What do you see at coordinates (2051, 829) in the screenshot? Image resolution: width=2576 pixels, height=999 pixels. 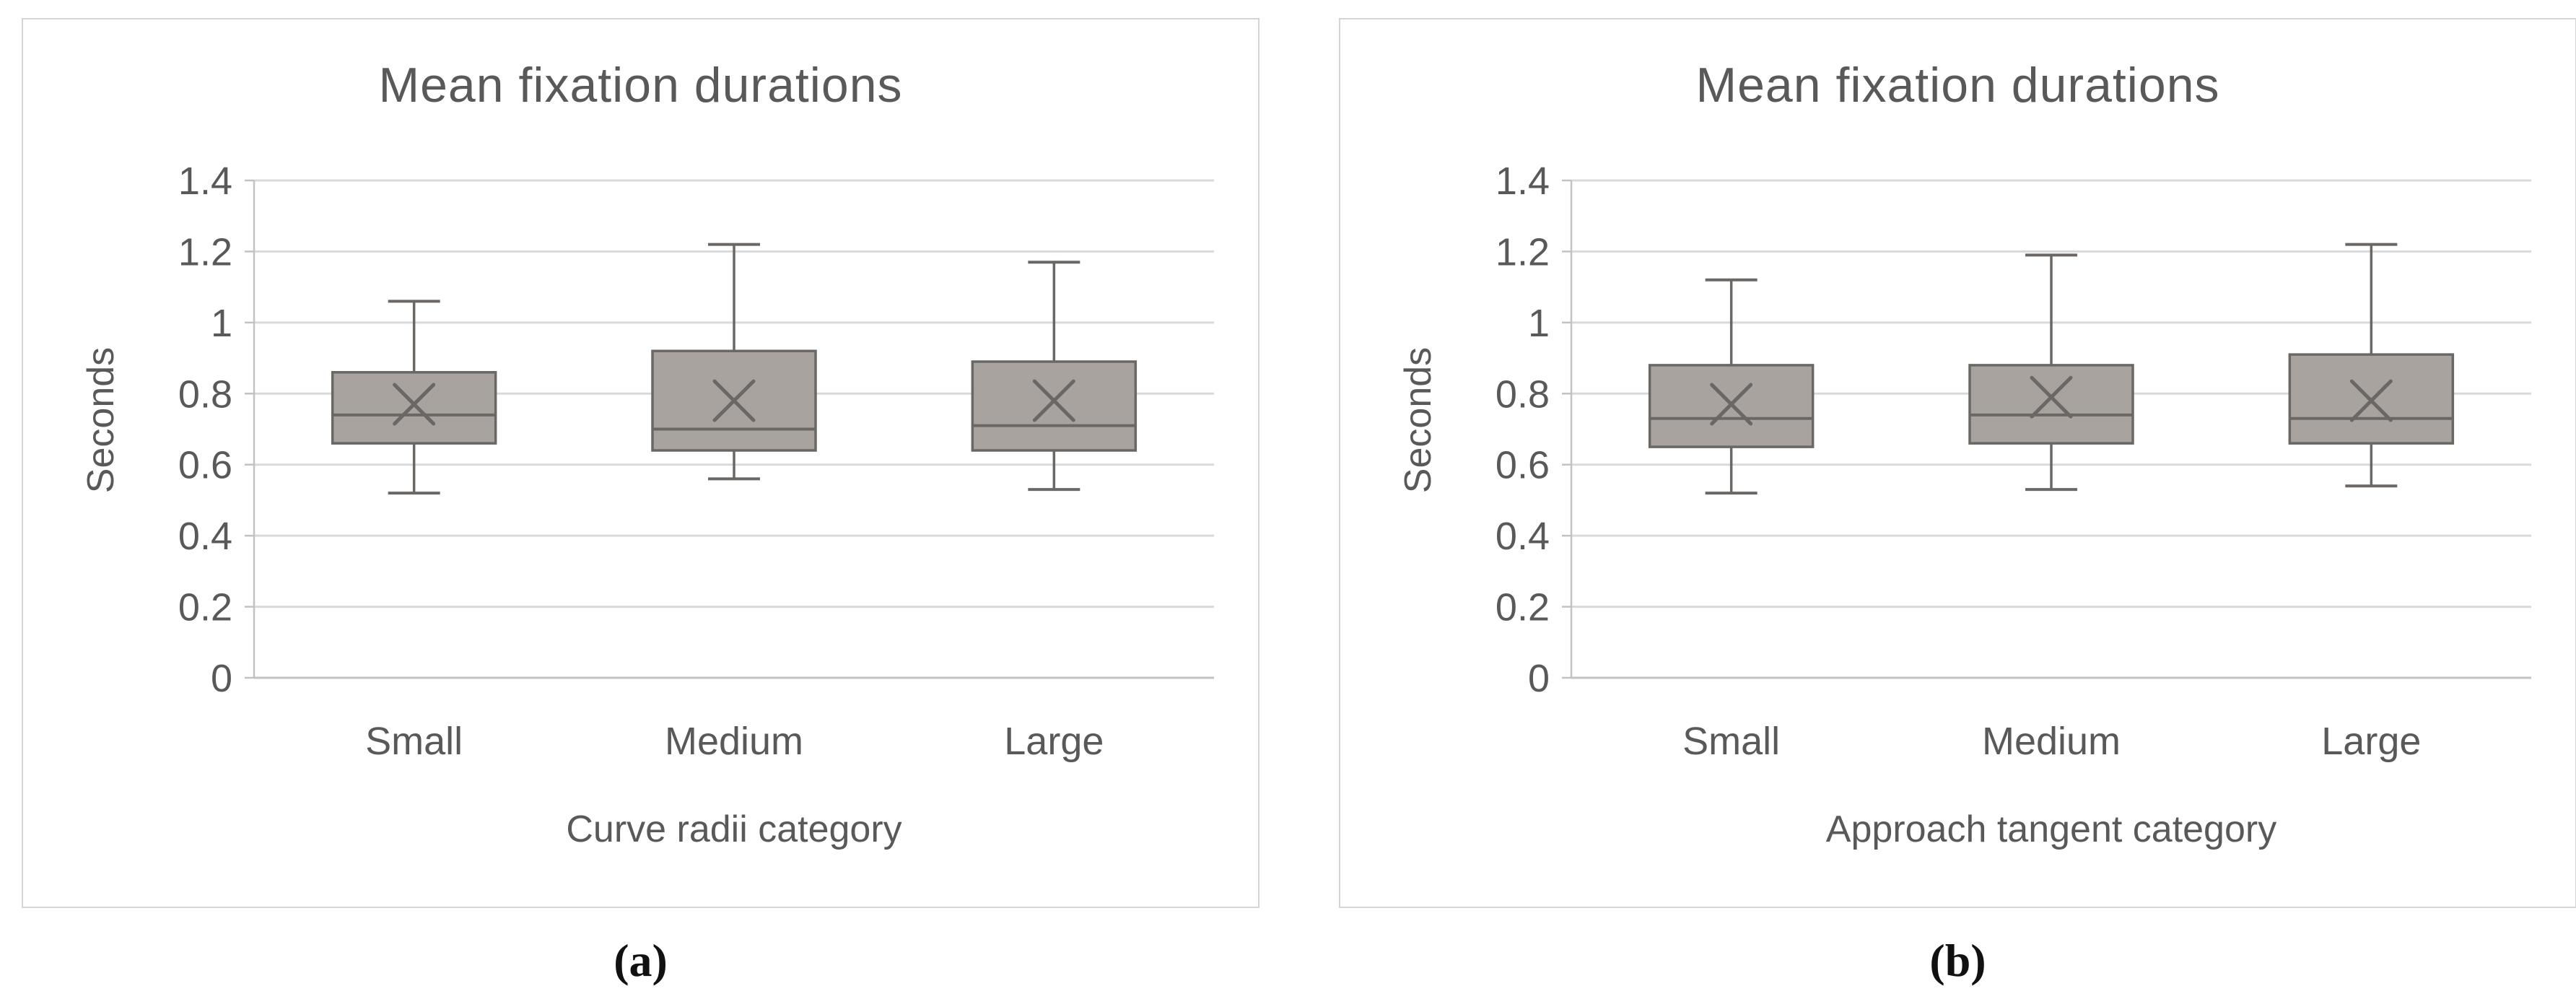 I see `x-axis-title-b: Approach tangent category` at bounding box center [2051, 829].